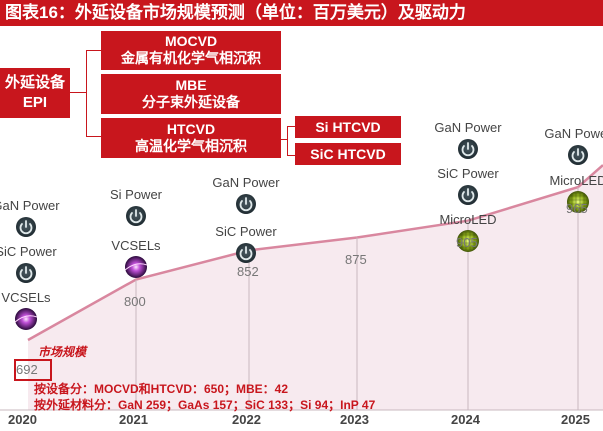 Image resolution: width=603 pixels, height=431 pixels. What do you see at coordinates (135, 301) in the screenshot?
I see `value-label-2021: 800` at bounding box center [135, 301].